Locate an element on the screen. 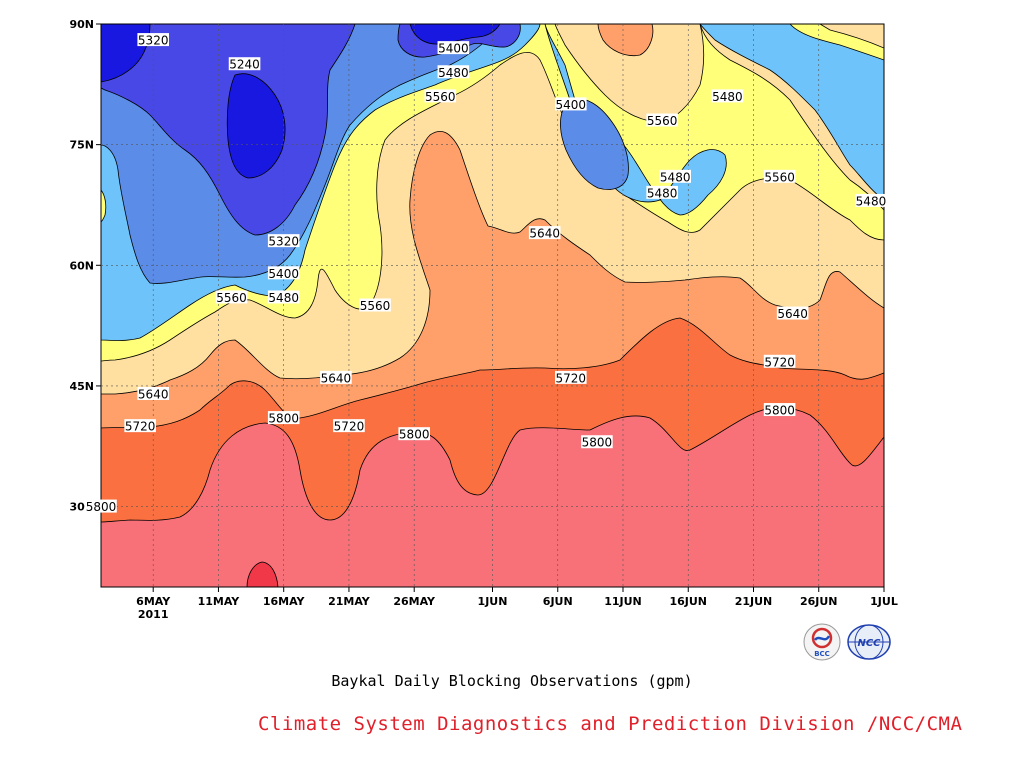  contour-label: 5240 is located at coordinates (244, 64).